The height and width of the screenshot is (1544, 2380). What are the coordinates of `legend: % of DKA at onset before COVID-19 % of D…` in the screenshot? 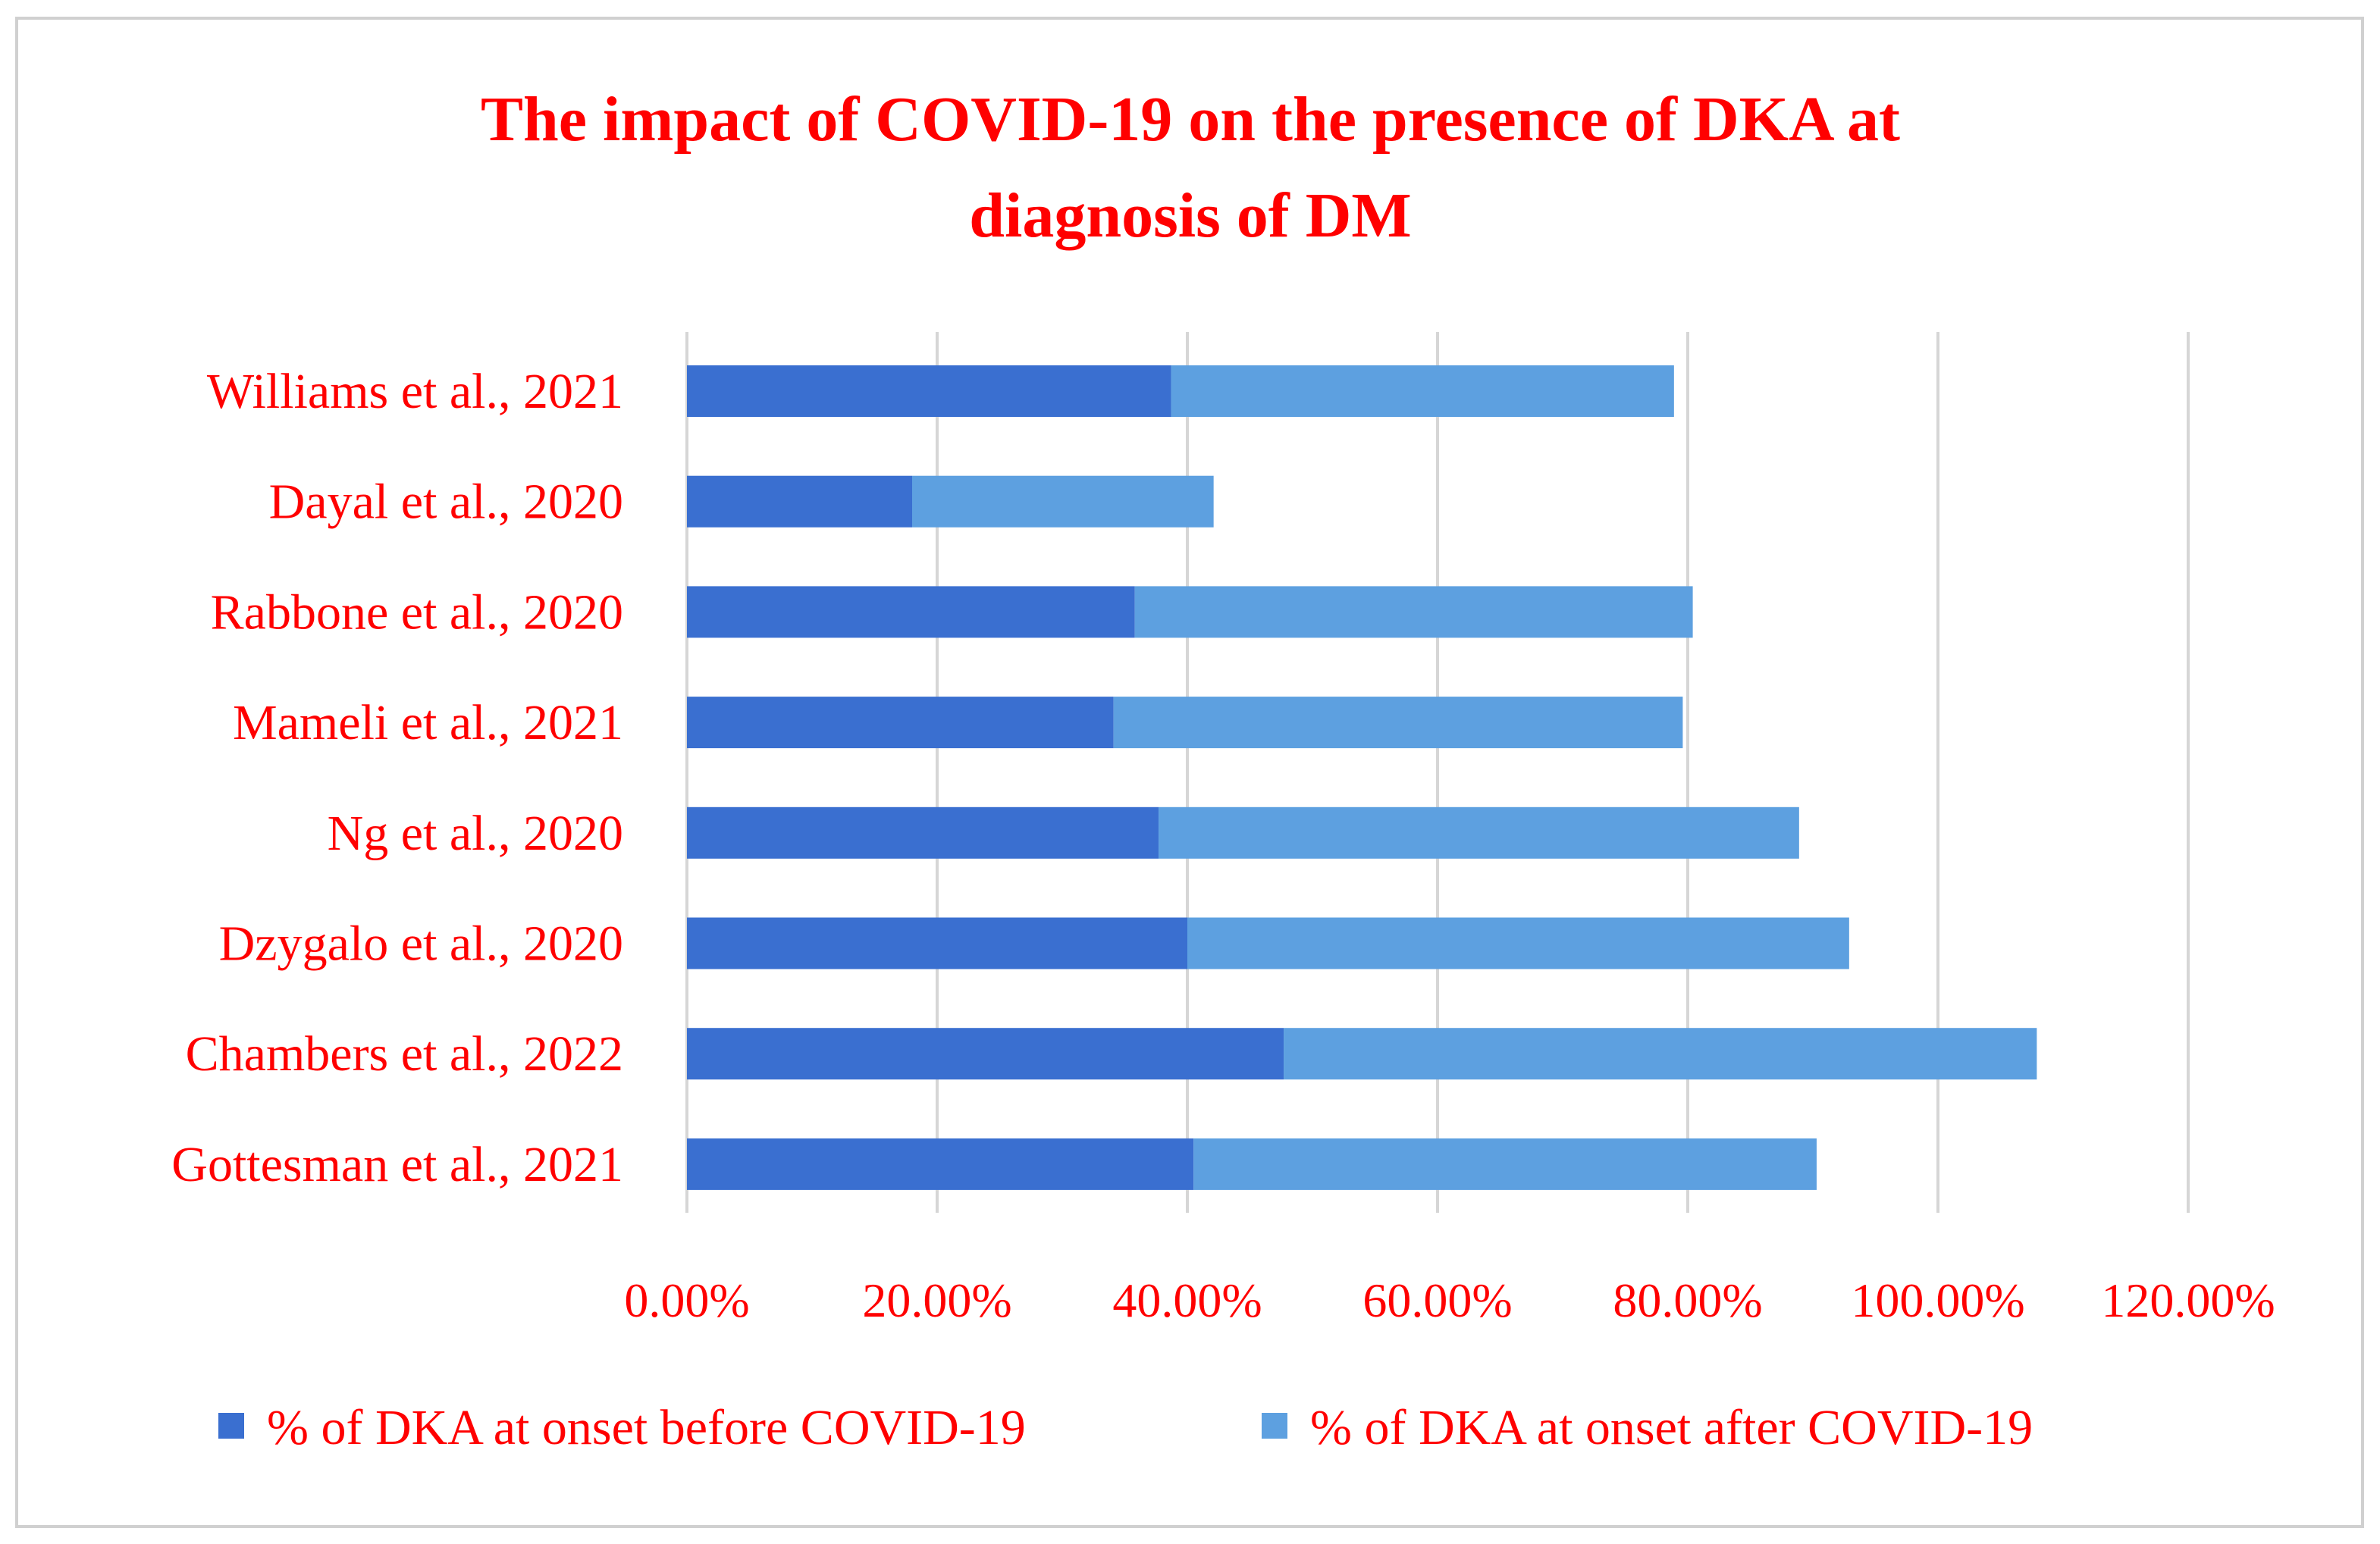 It's located at (1125, 1427).